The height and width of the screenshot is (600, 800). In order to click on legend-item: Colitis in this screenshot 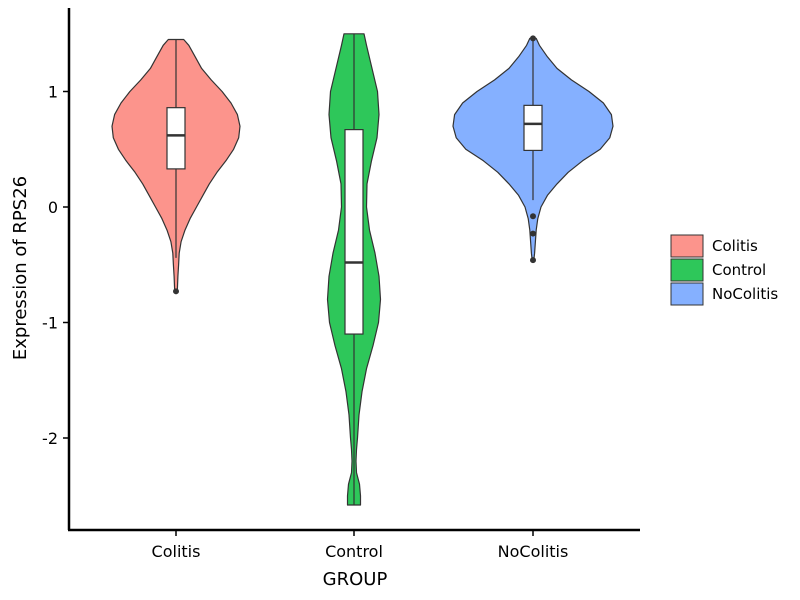, I will do `click(714, 246)`.